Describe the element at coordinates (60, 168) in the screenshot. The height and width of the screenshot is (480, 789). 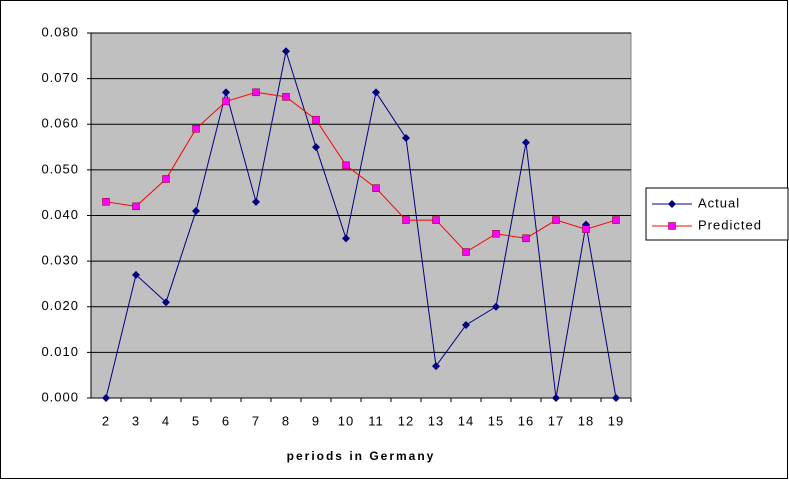
I see `y-tick-label: 0.050` at that location.